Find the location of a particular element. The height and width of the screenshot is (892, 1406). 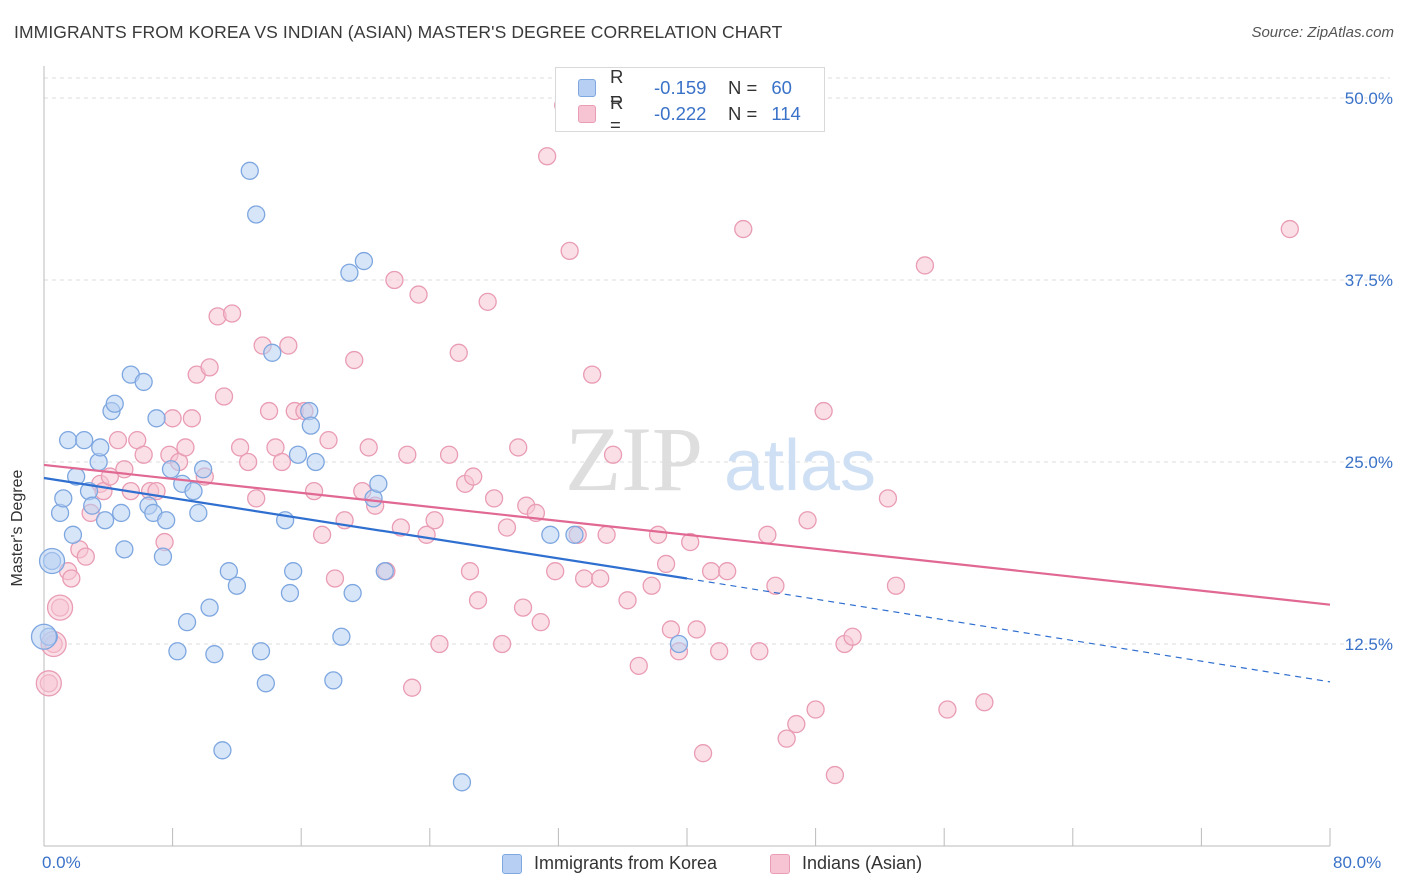

legend-item-korea: Immigrants from Korea is located at coordinates (609, 863).